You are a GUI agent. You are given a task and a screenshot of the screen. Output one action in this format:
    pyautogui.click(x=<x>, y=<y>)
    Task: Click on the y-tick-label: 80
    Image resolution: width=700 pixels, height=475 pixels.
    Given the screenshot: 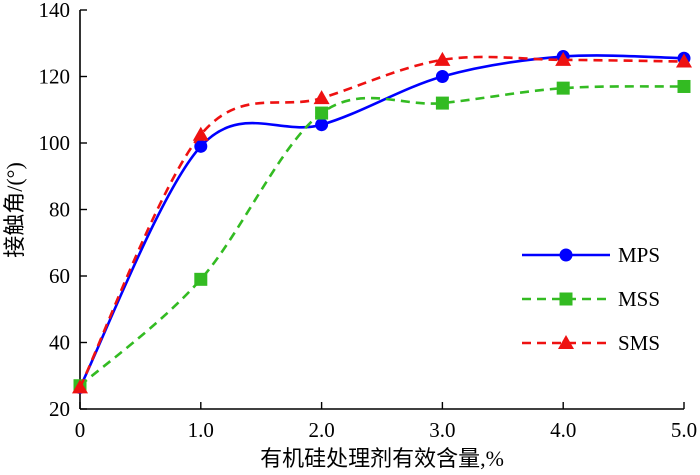 What is the action you would take?
    pyautogui.click(x=59, y=210)
    